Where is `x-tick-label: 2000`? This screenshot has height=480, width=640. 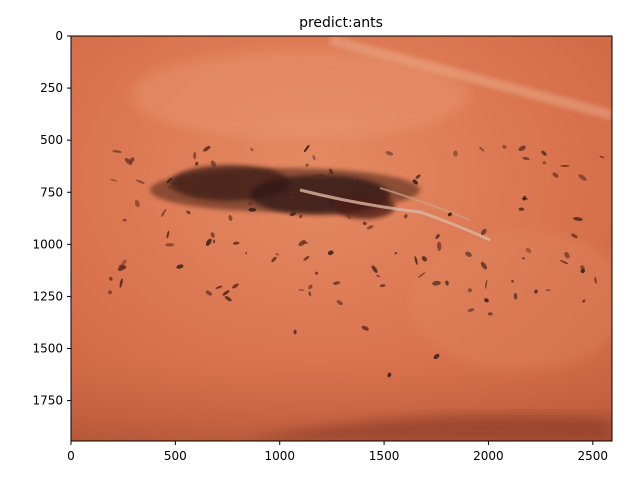 x-tick-label: 2000 is located at coordinates (488, 456).